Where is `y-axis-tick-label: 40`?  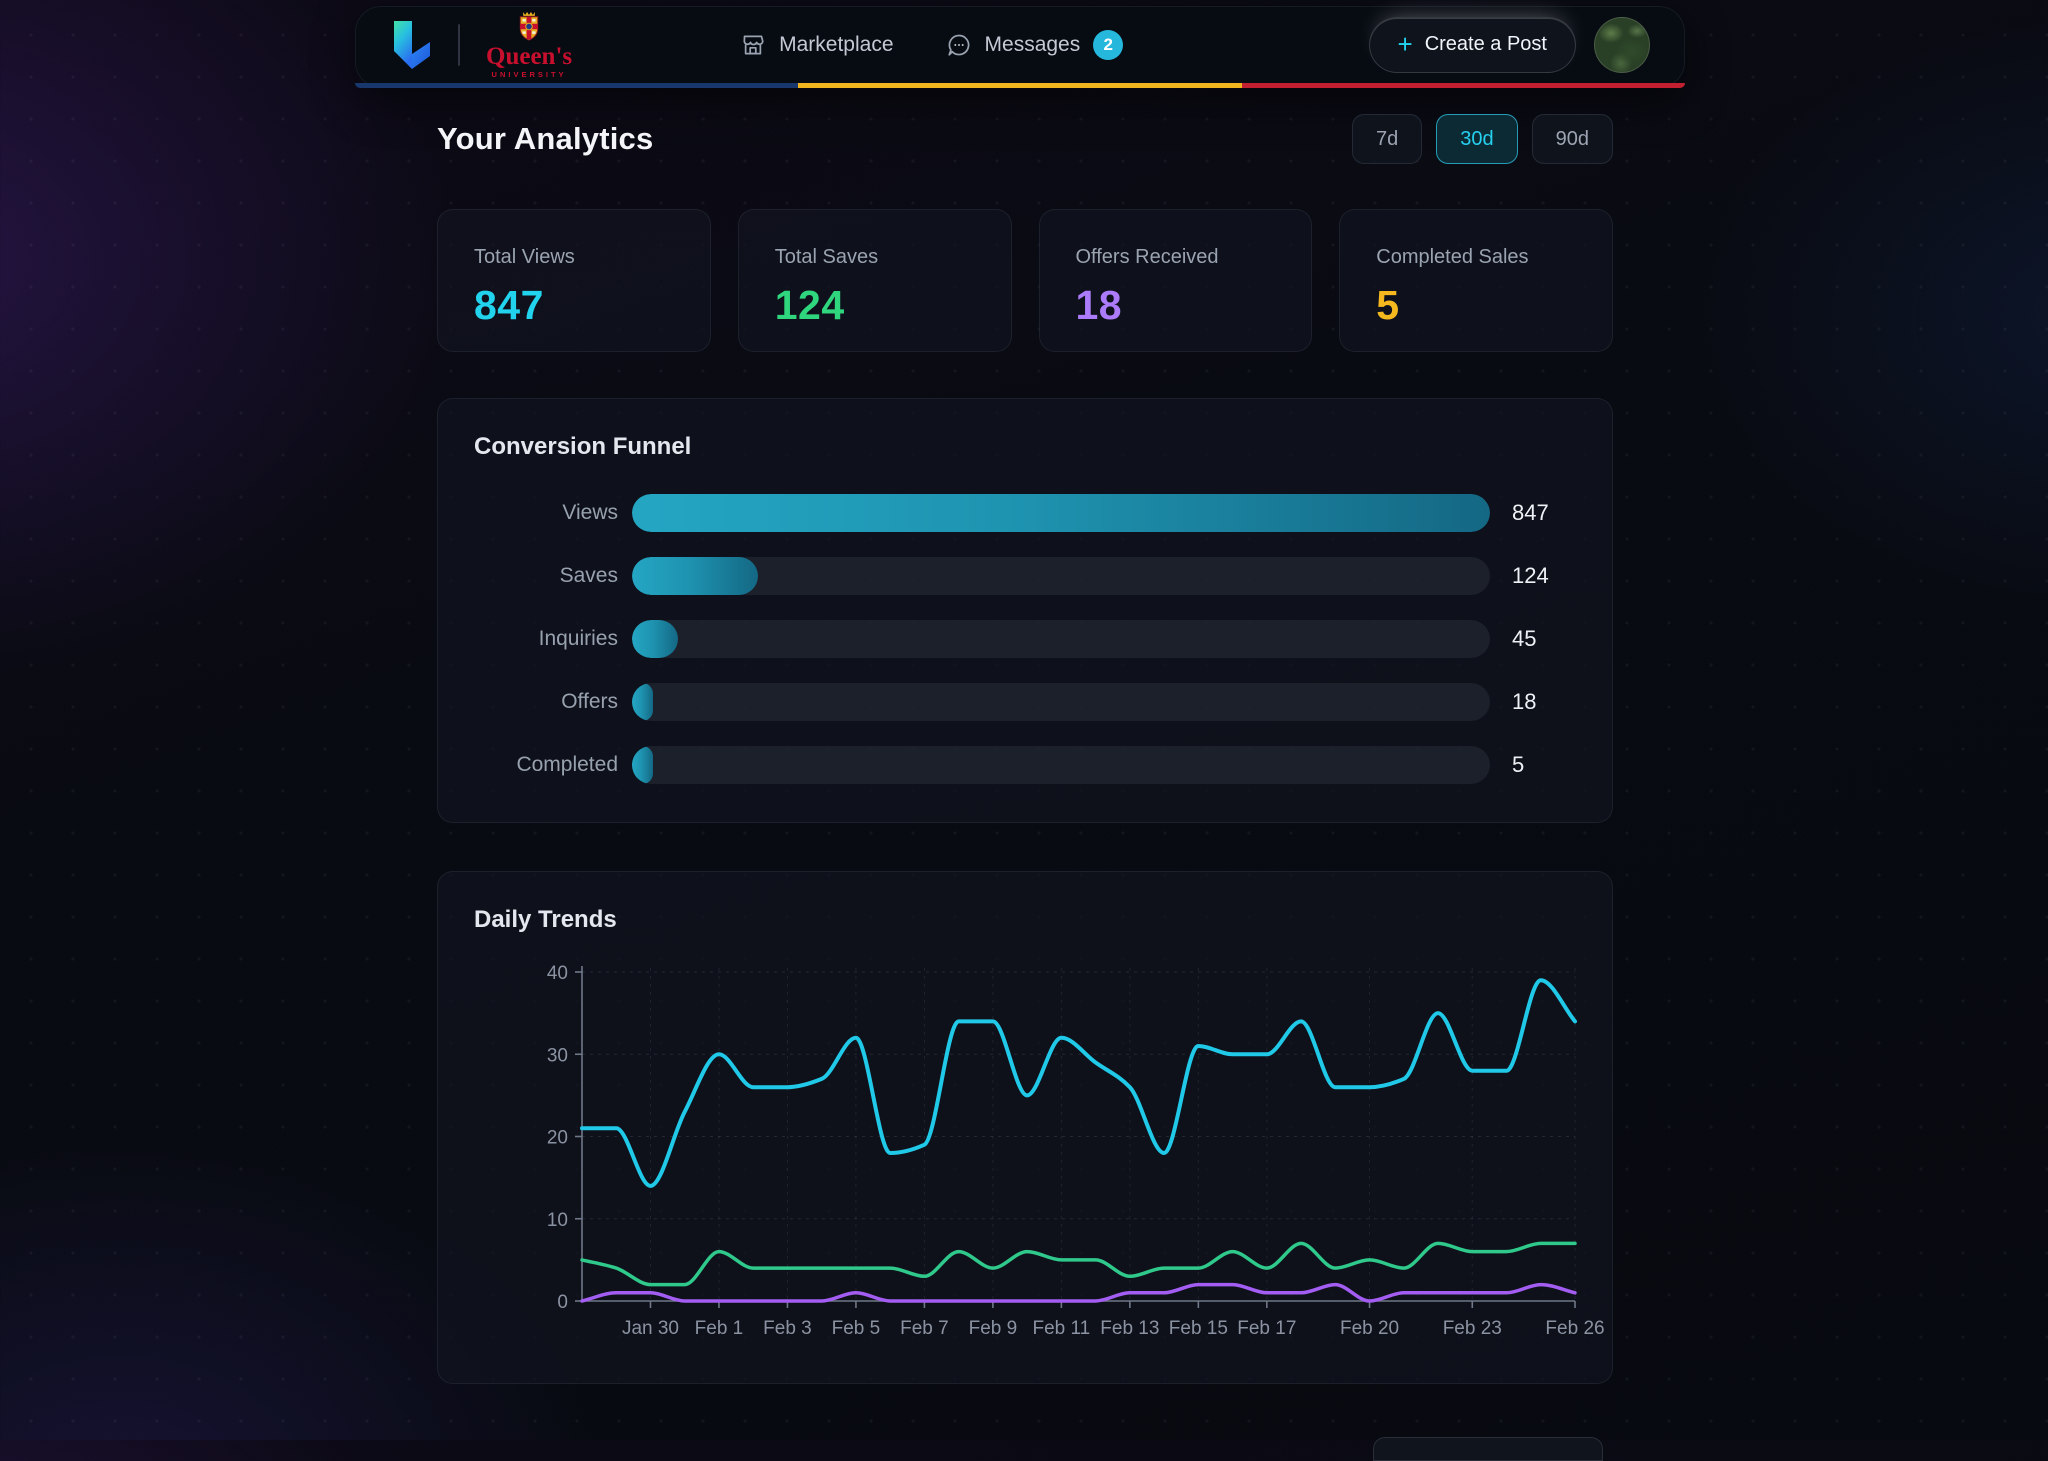 y-axis-tick-label: 40 is located at coordinates (557, 973).